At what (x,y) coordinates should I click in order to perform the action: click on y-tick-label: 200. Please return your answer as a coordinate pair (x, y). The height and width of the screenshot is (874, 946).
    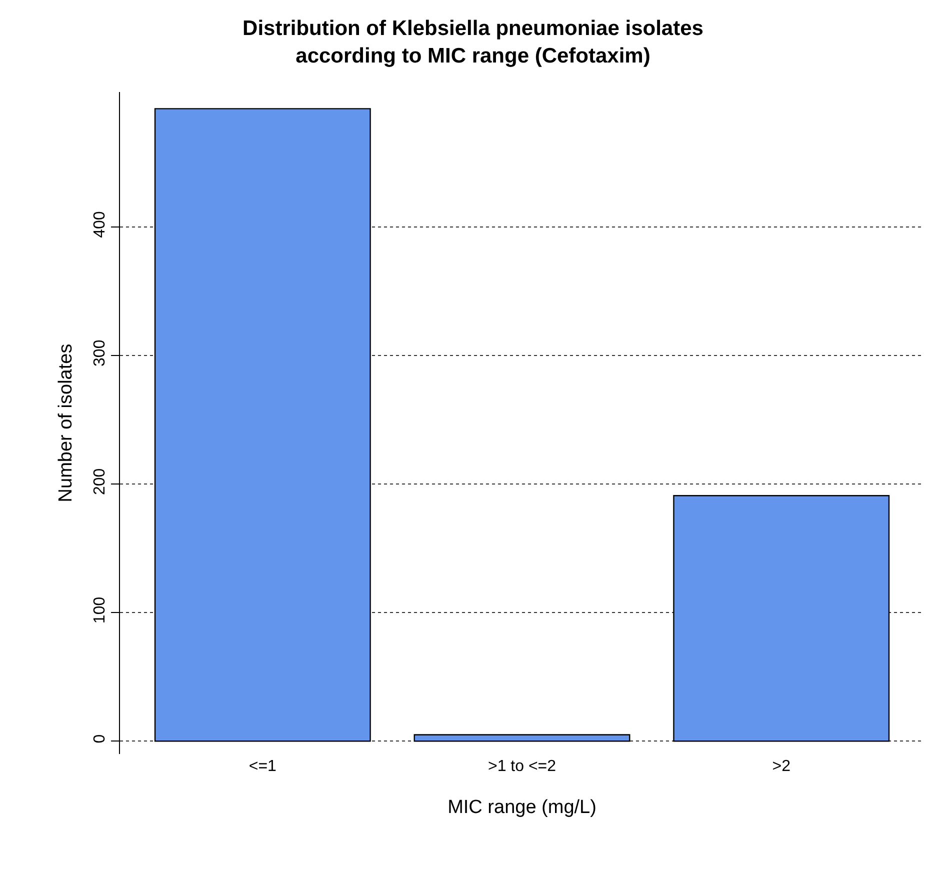
    Looking at the image, I should click on (100, 482).